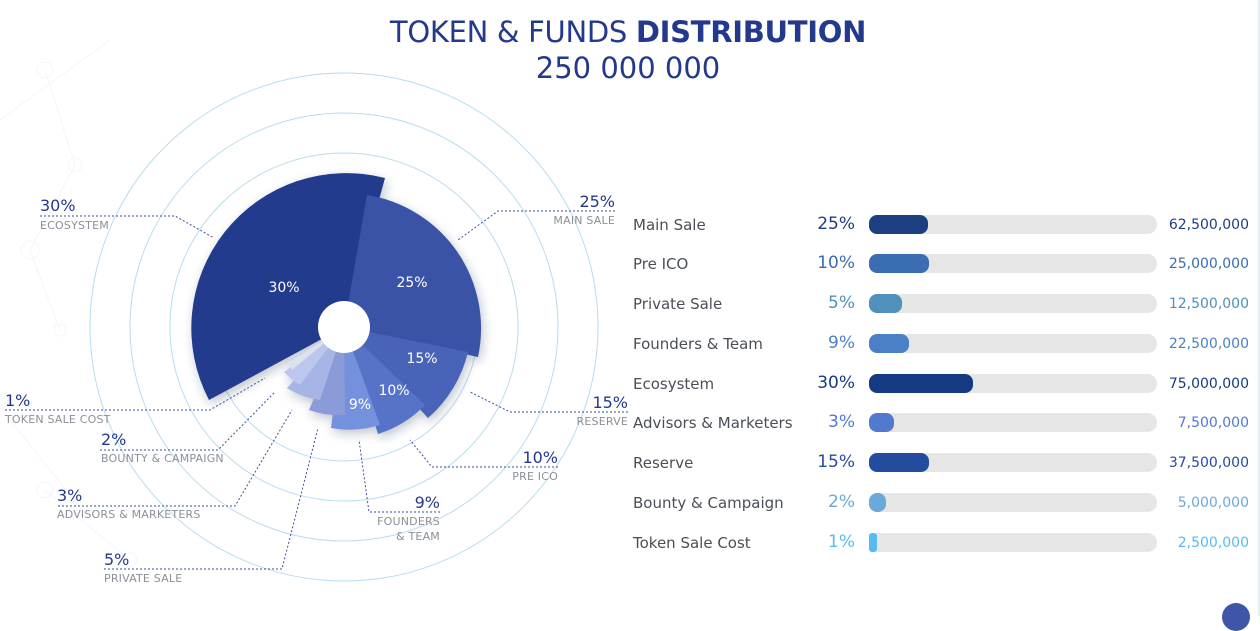 The height and width of the screenshot is (631, 1260). I want to click on row-percent: 30%, so click(836, 383).